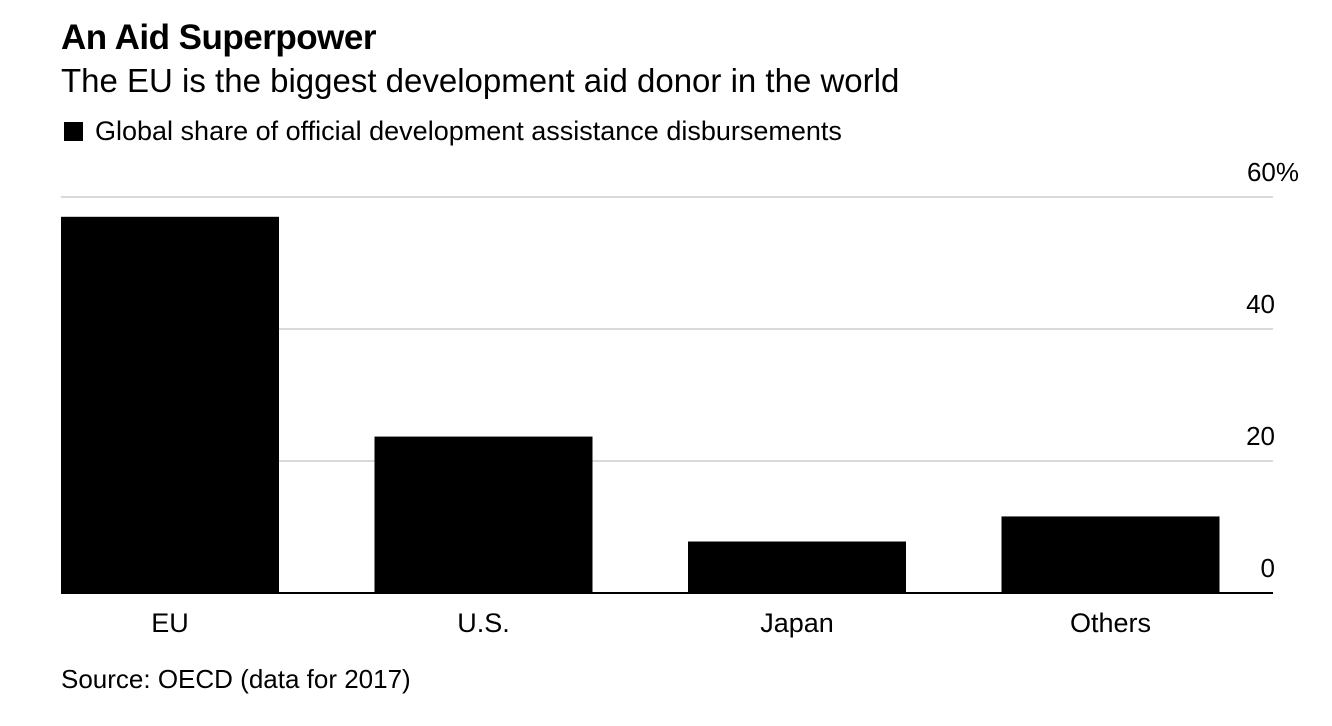 This screenshot has height=726, width=1332. I want to click on source-note: Source: OECD (data for 2017), so click(236, 679).